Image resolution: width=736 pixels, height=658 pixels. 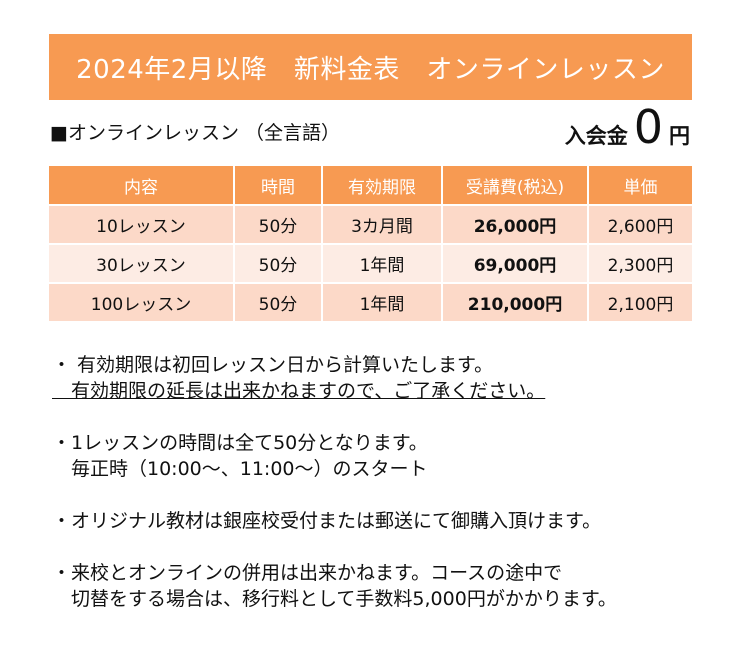 What do you see at coordinates (516, 301) in the screenshot?
I see `cell-fee: 210,000円` at bounding box center [516, 301].